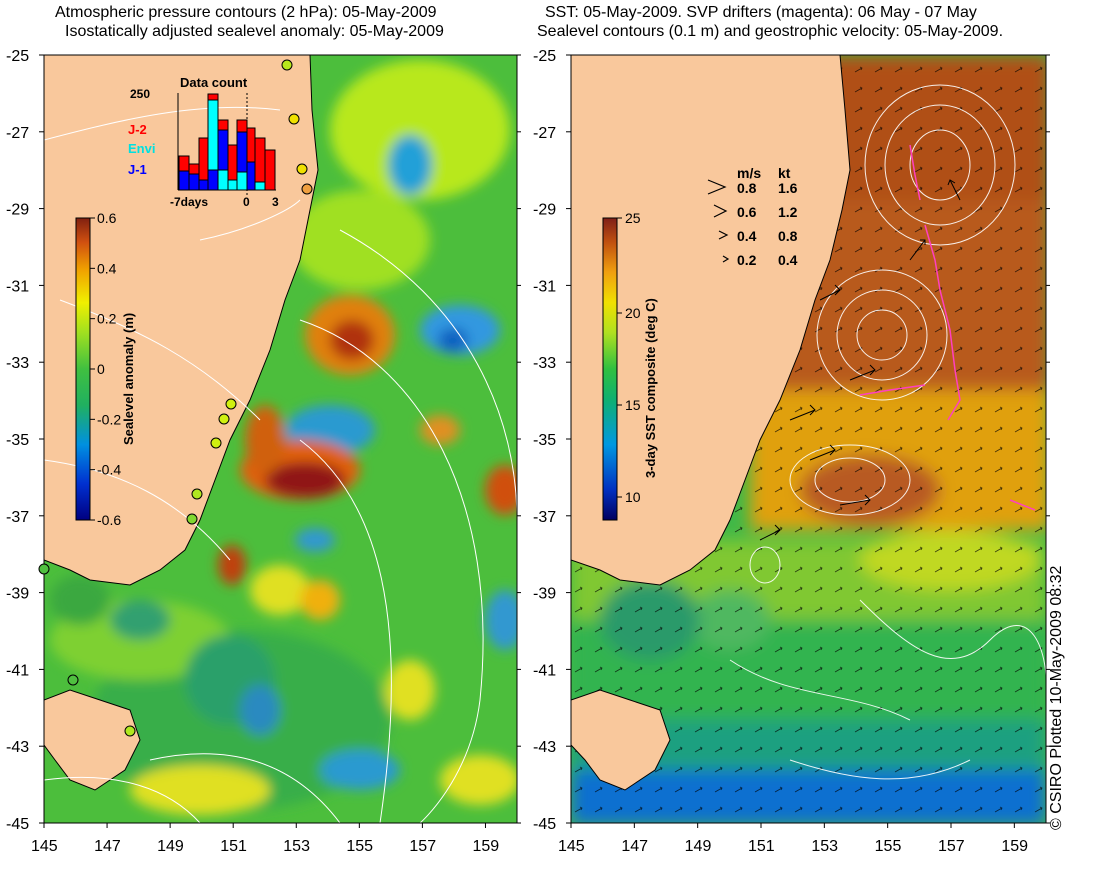 This screenshot has height=870, width=1100. I want to click on right-ytick: -41, so click(544, 670).